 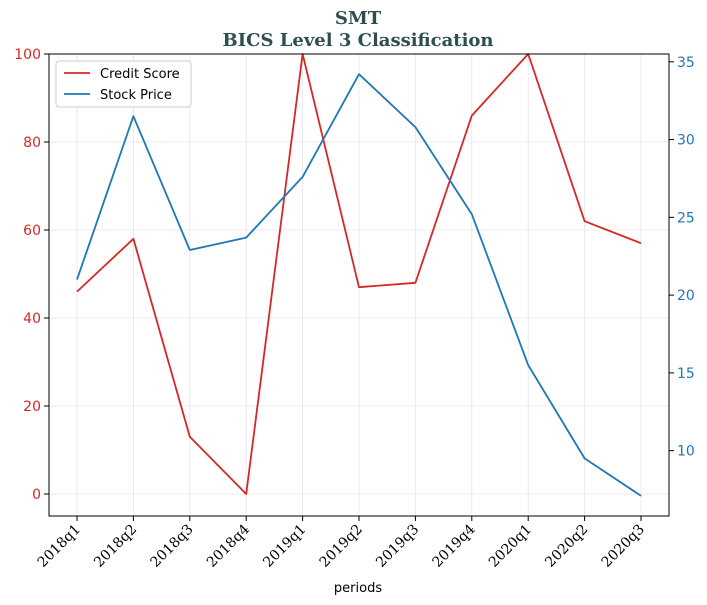 What do you see at coordinates (682, 257) in the screenshot?
I see `right-y-axis: 10 15 20 25 30 35` at bounding box center [682, 257].